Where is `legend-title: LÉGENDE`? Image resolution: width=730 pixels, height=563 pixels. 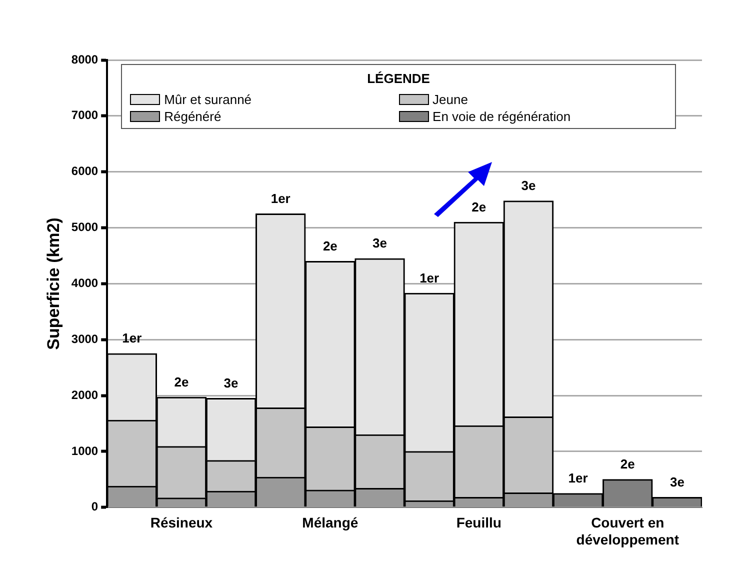
legend-title: LÉGENDE is located at coordinates (398, 78).